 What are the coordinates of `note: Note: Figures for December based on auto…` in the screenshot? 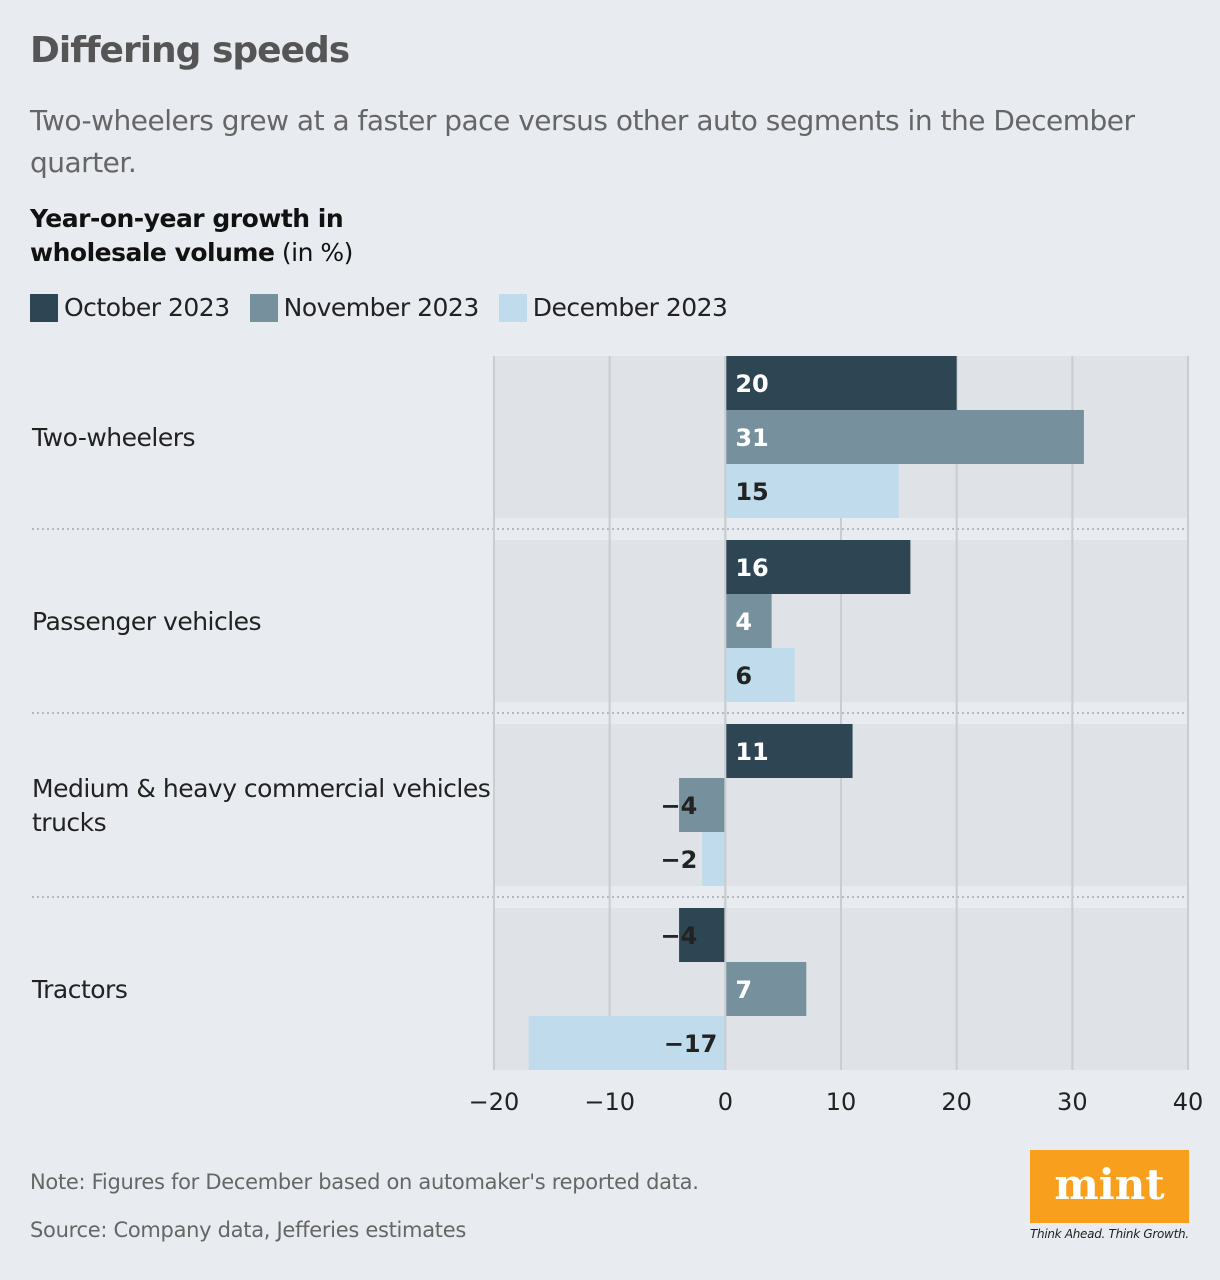 It's located at (364, 1182).